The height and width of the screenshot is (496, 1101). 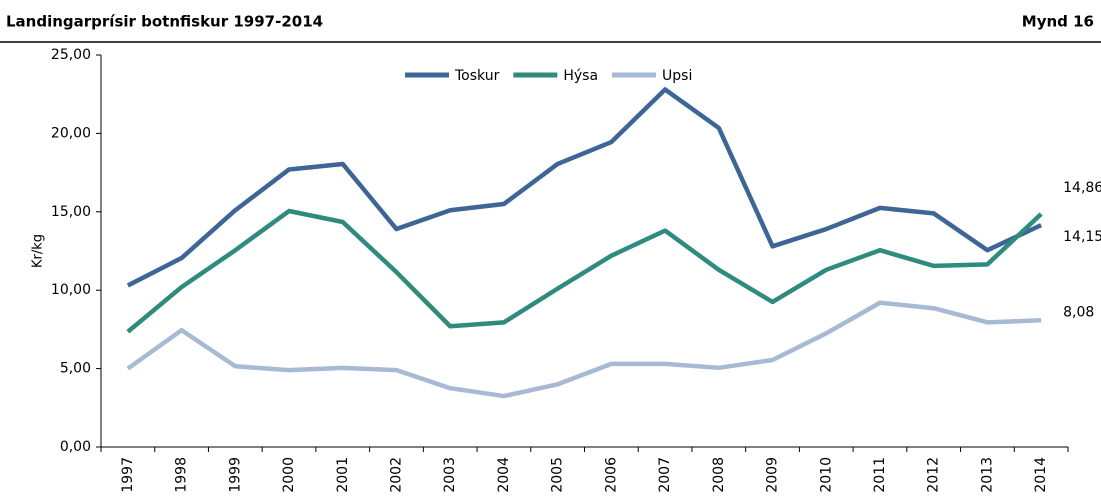 I want to click on x-tick-label: 2002, so click(x=396, y=475).